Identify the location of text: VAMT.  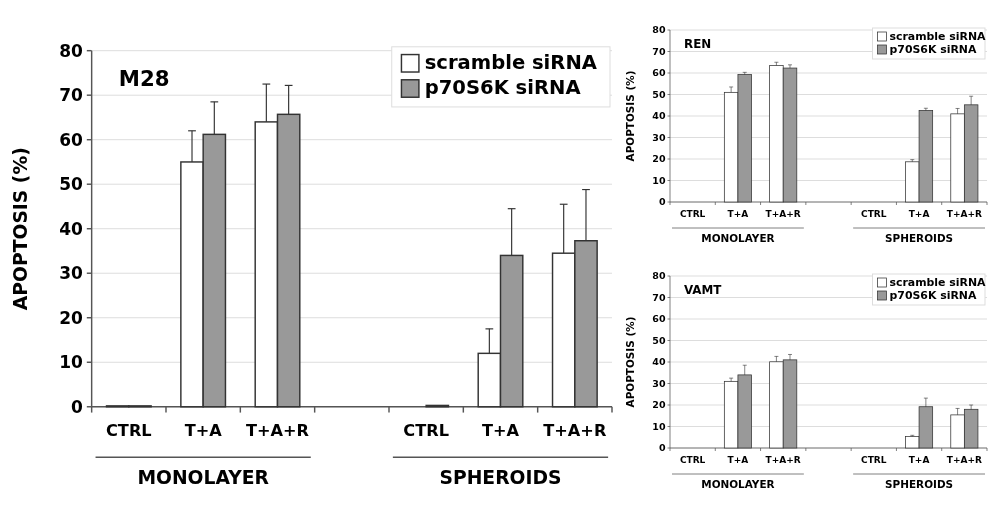
(703, 290).